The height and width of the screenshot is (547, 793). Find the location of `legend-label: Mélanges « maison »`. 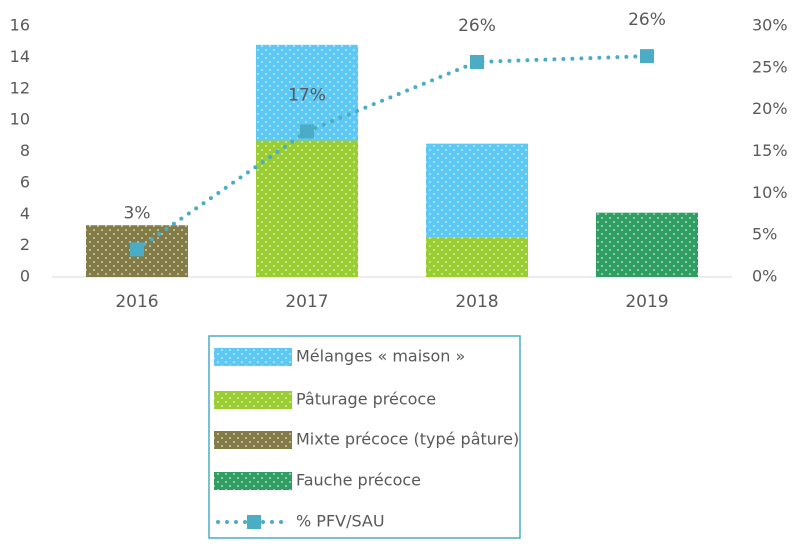

legend-label: Mélanges « maison » is located at coordinates (380, 356).